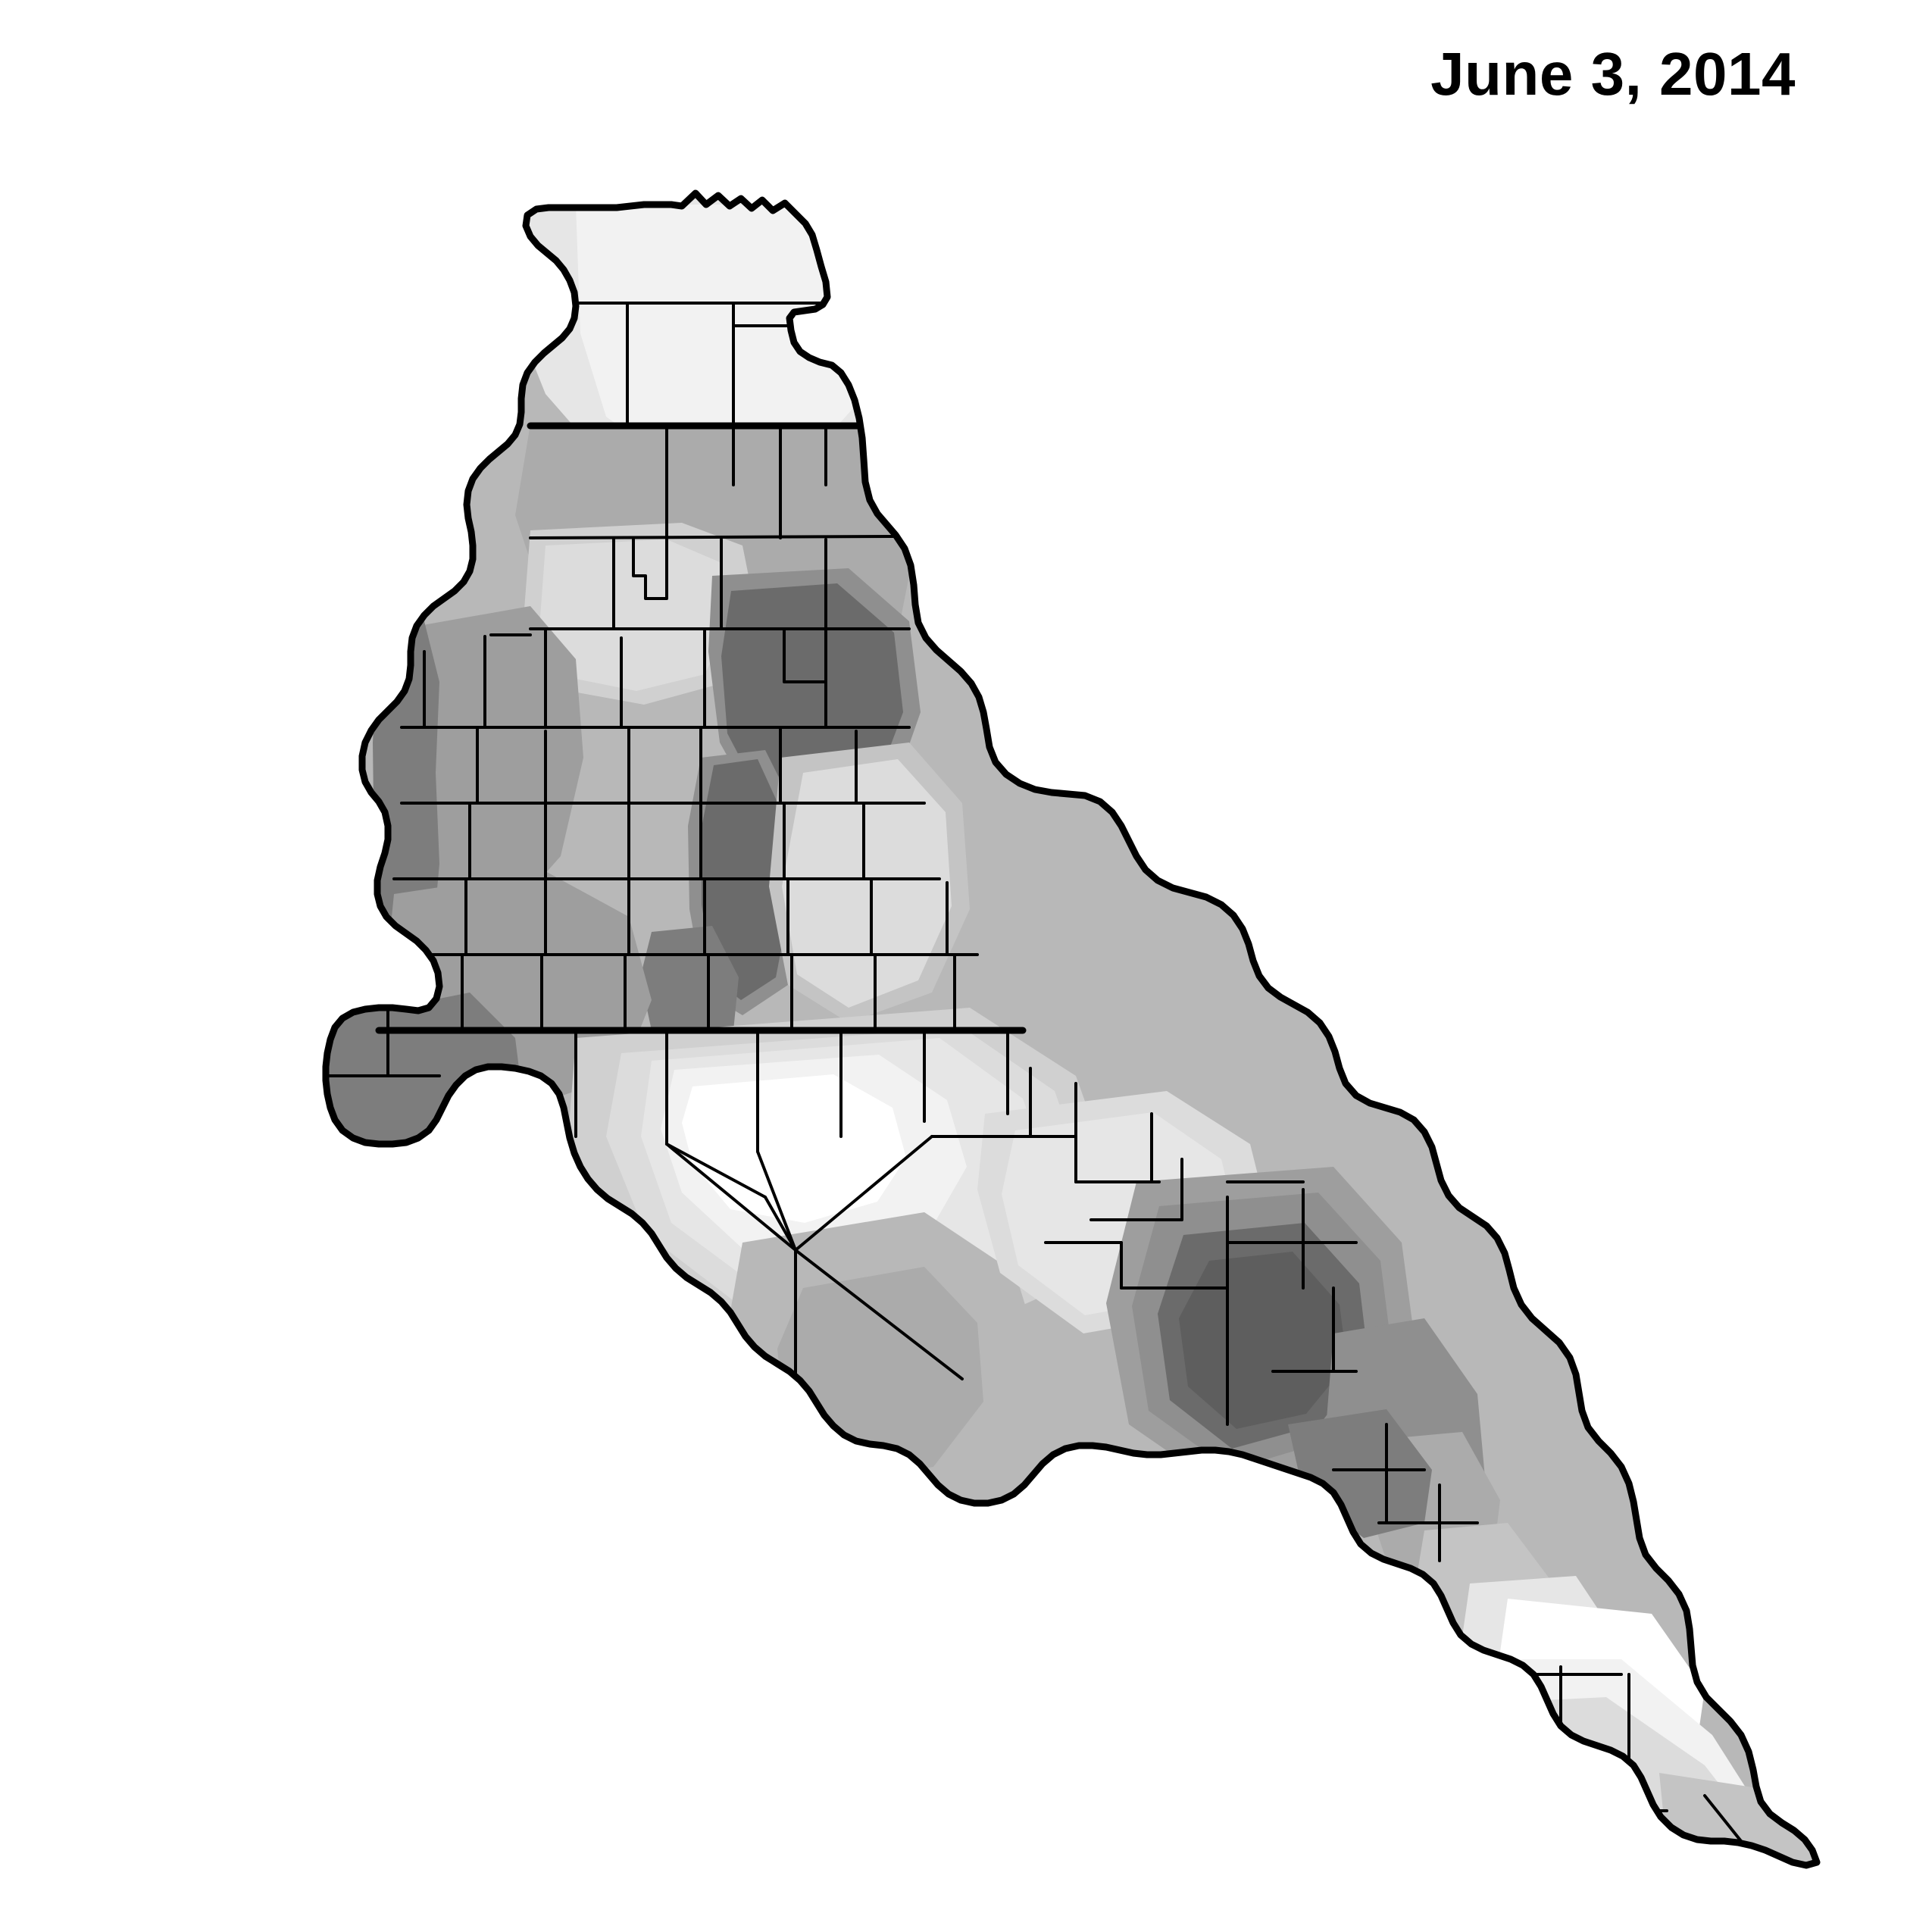  I want to click on contour-band-level-1-north-panhandle-core, so click(714, 331).